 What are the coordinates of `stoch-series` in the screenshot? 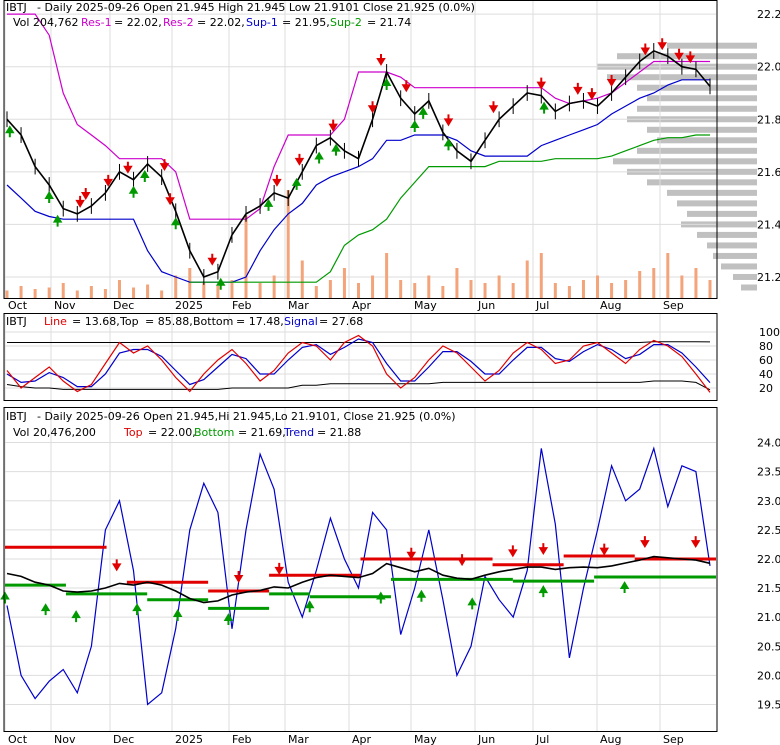 It's located at (358, 363).